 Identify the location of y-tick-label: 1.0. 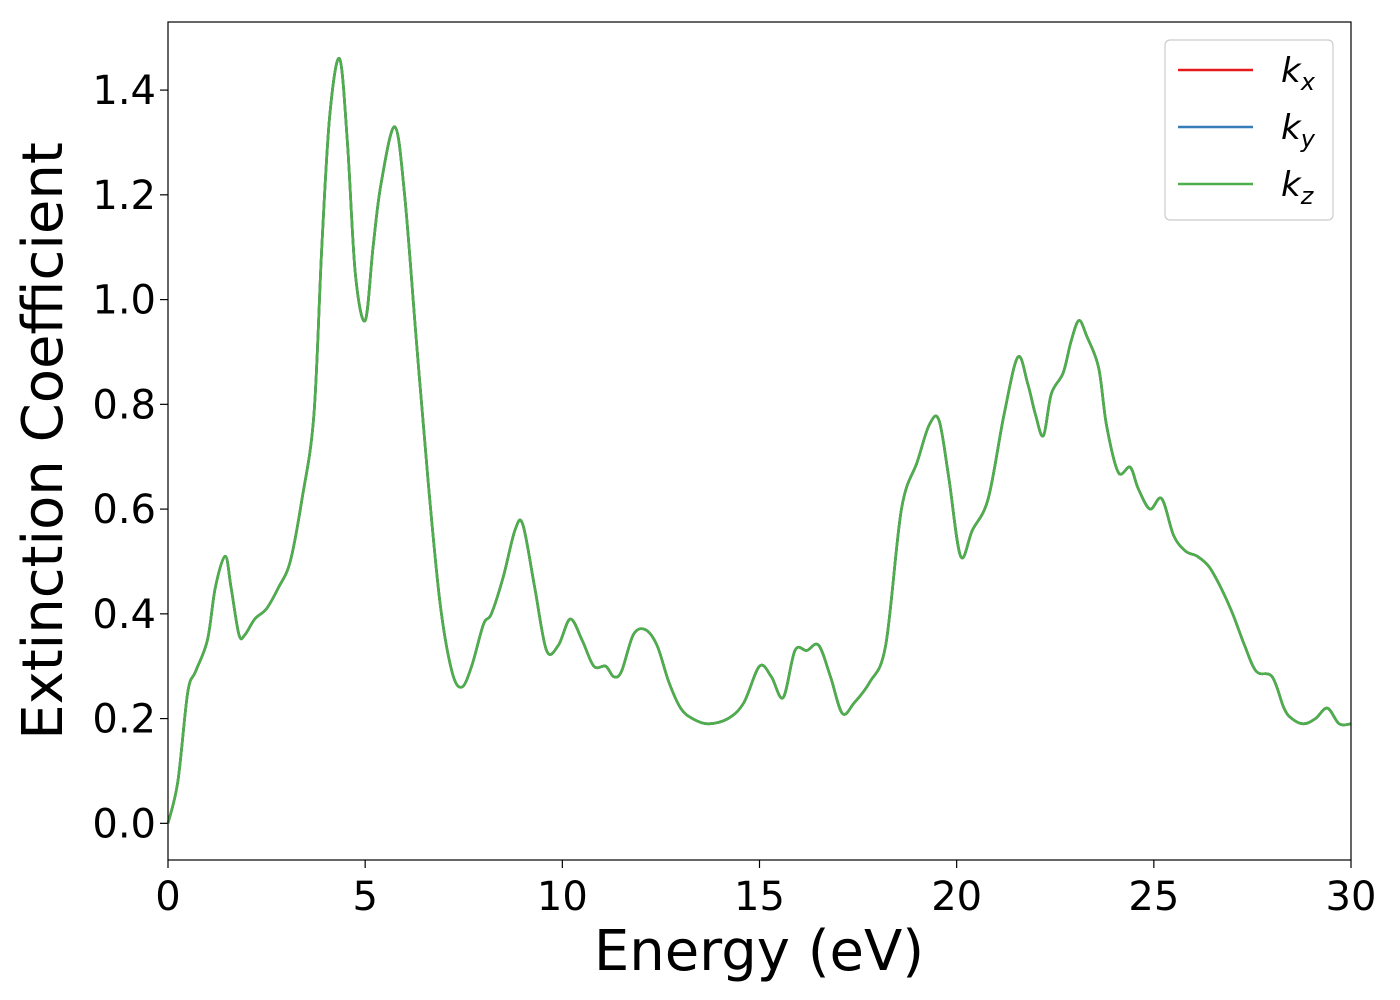
(124, 301).